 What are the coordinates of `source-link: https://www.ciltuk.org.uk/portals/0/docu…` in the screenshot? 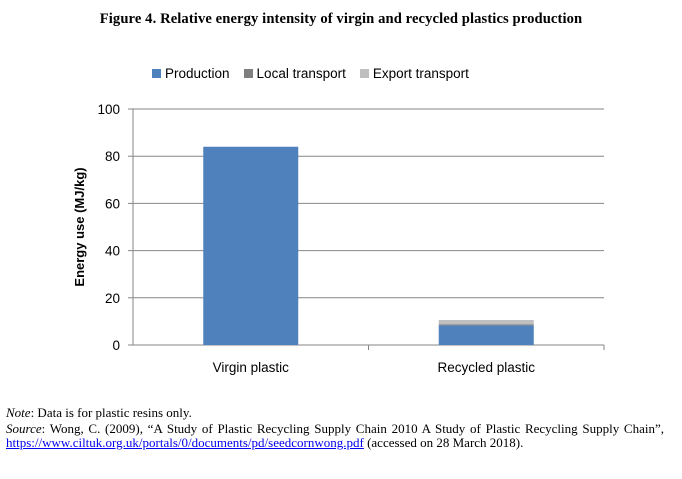 It's located at (185, 442).